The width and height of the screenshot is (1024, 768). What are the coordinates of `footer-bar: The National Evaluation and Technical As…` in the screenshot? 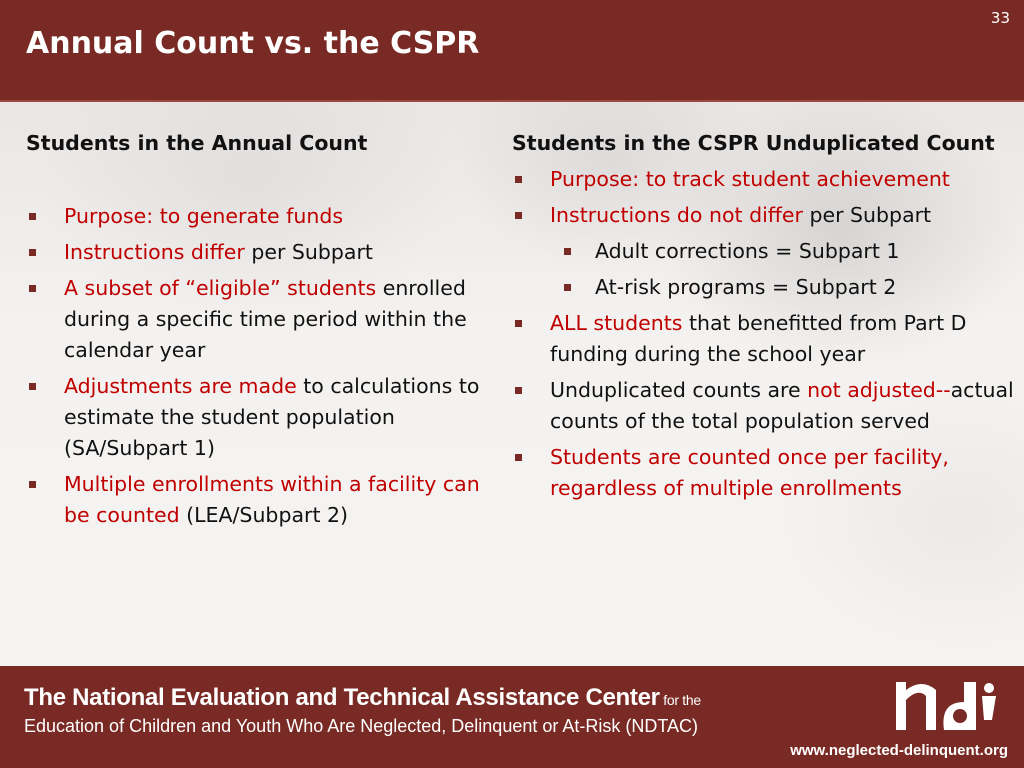 It's located at (512, 717).